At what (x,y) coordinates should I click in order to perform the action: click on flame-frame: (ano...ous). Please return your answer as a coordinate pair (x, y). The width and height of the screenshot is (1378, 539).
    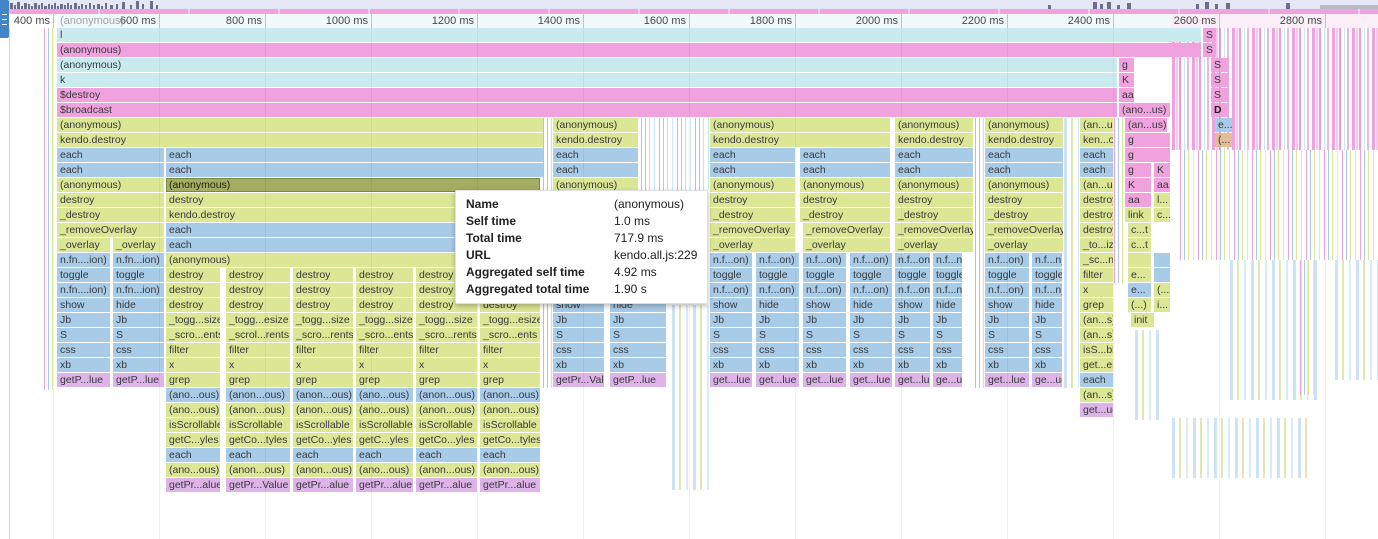
    Looking at the image, I should click on (193, 410).